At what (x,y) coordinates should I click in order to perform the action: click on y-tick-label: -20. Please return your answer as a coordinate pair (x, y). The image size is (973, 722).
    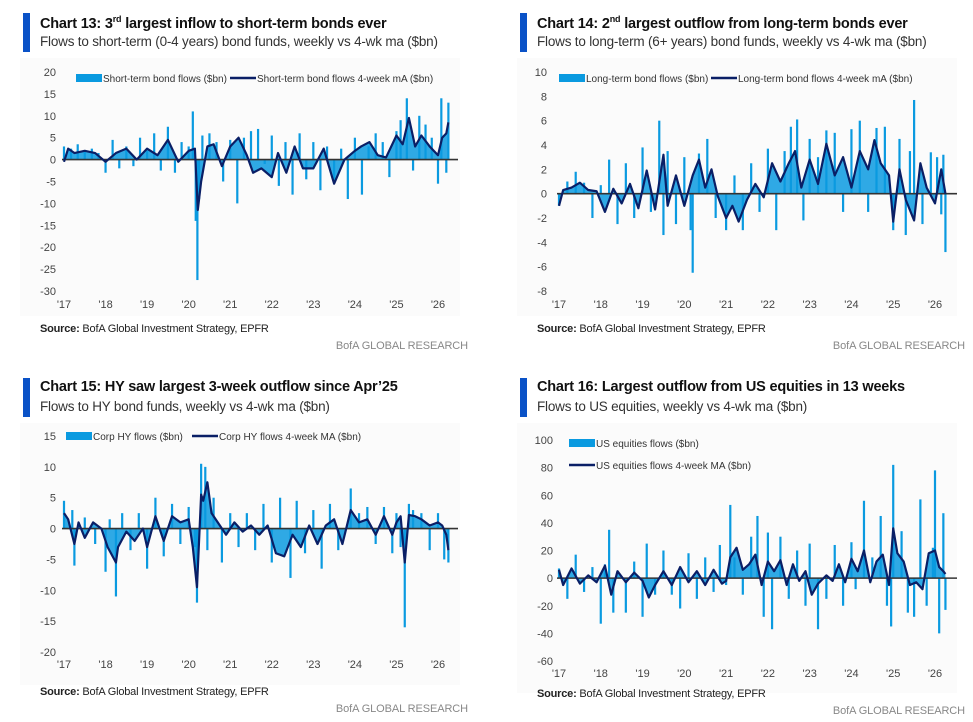
    Looking at the image, I should click on (545, 607).